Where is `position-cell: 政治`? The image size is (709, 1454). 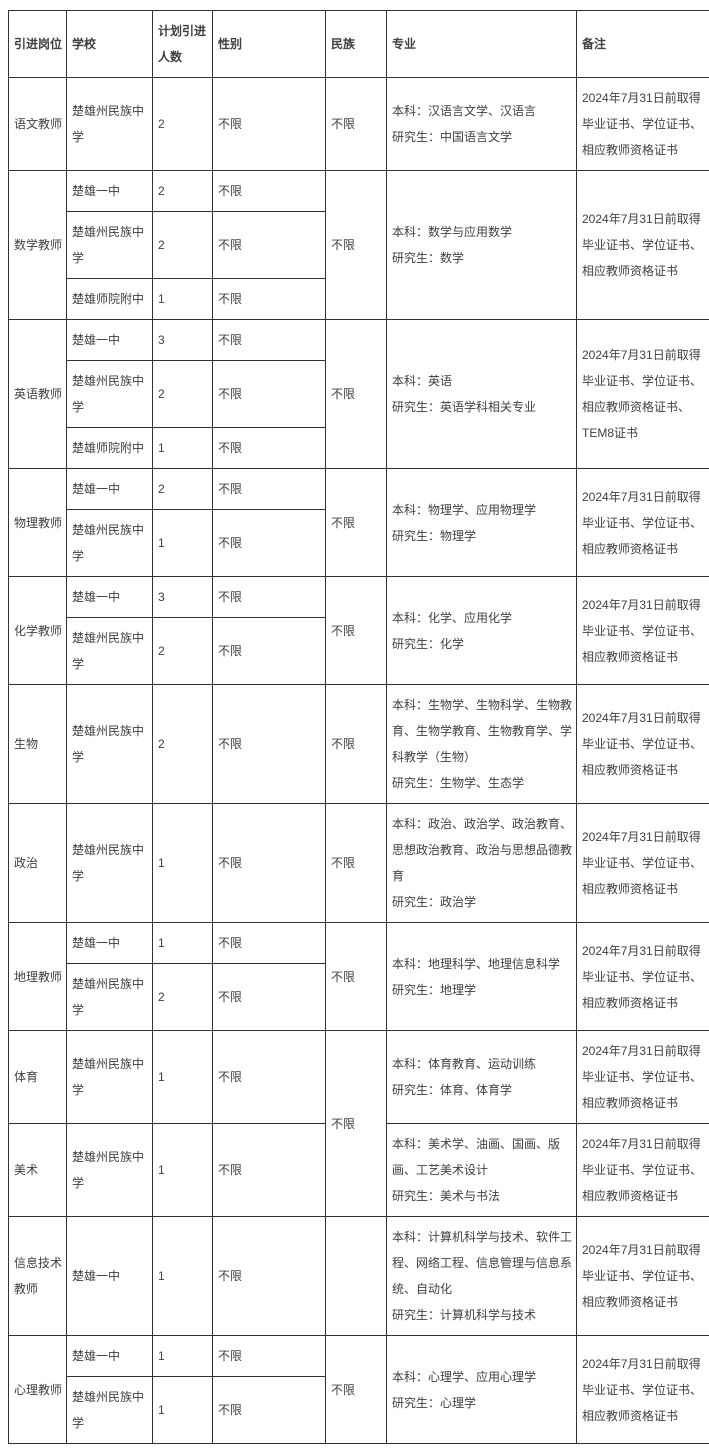
position-cell: 政治 is located at coordinates (37, 863).